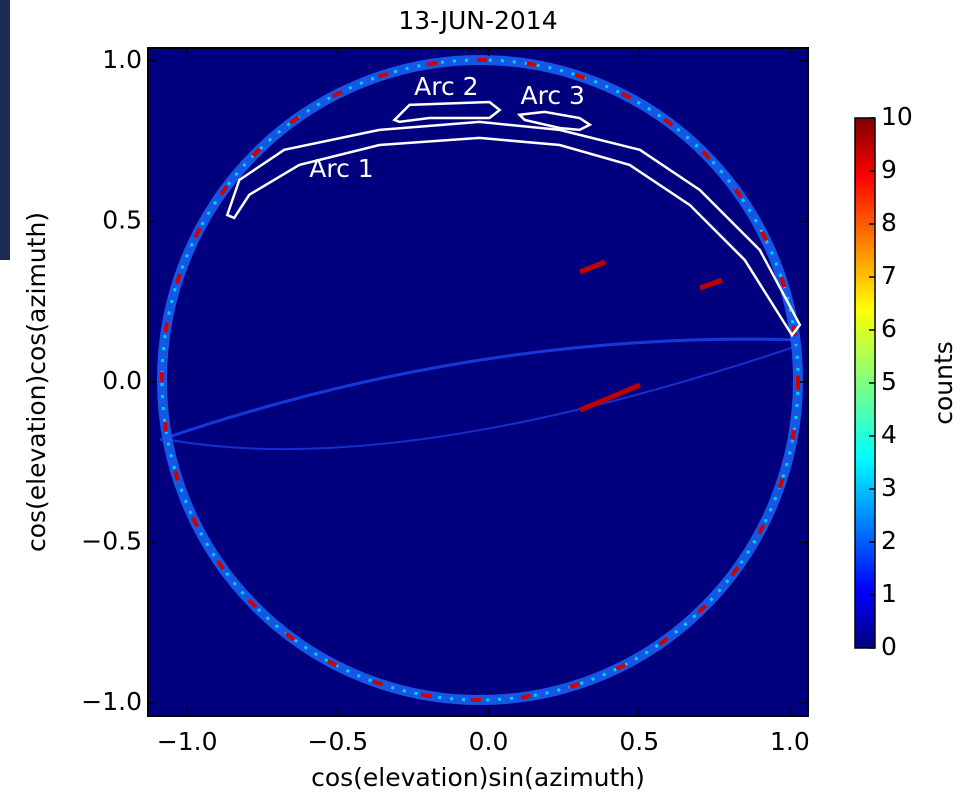 This screenshot has width=965, height=799. Describe the element at coordinates (889, 434) in the screenshot. I see `colorbar-tick-label: 4` at that location.